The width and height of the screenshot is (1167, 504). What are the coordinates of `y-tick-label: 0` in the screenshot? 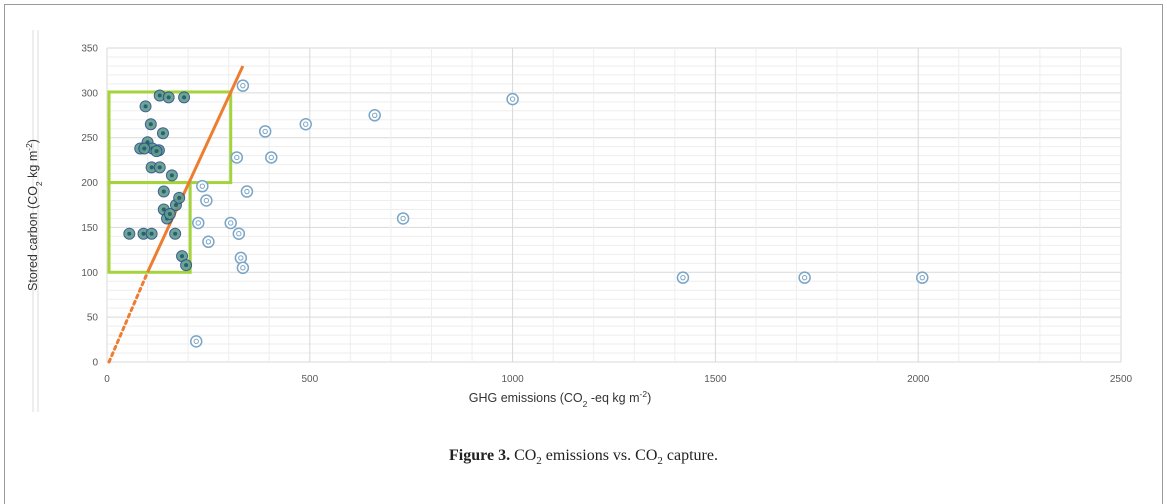 It's located at (95, 363).